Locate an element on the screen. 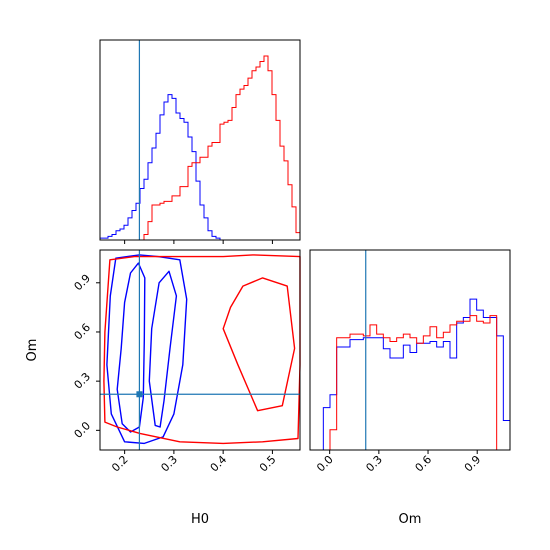 This screenshot has width=550, height=550. om-hist-x-tick-label-3: 0.9 is located at coordinates (473, 464).